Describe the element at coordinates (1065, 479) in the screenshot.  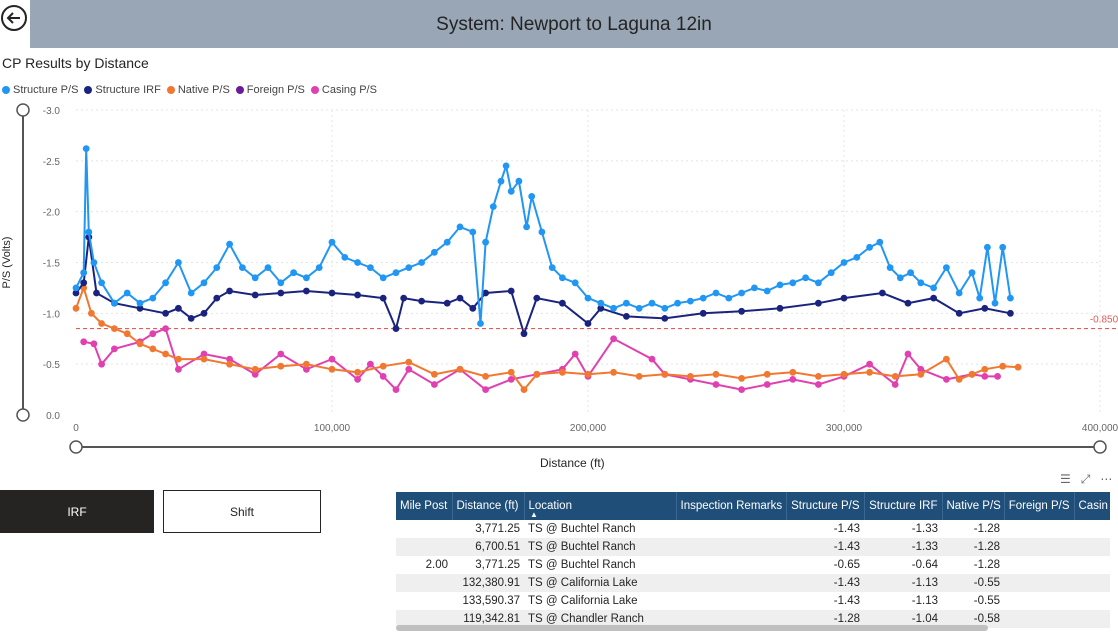
I see `filter-icon: ☰` at that location.